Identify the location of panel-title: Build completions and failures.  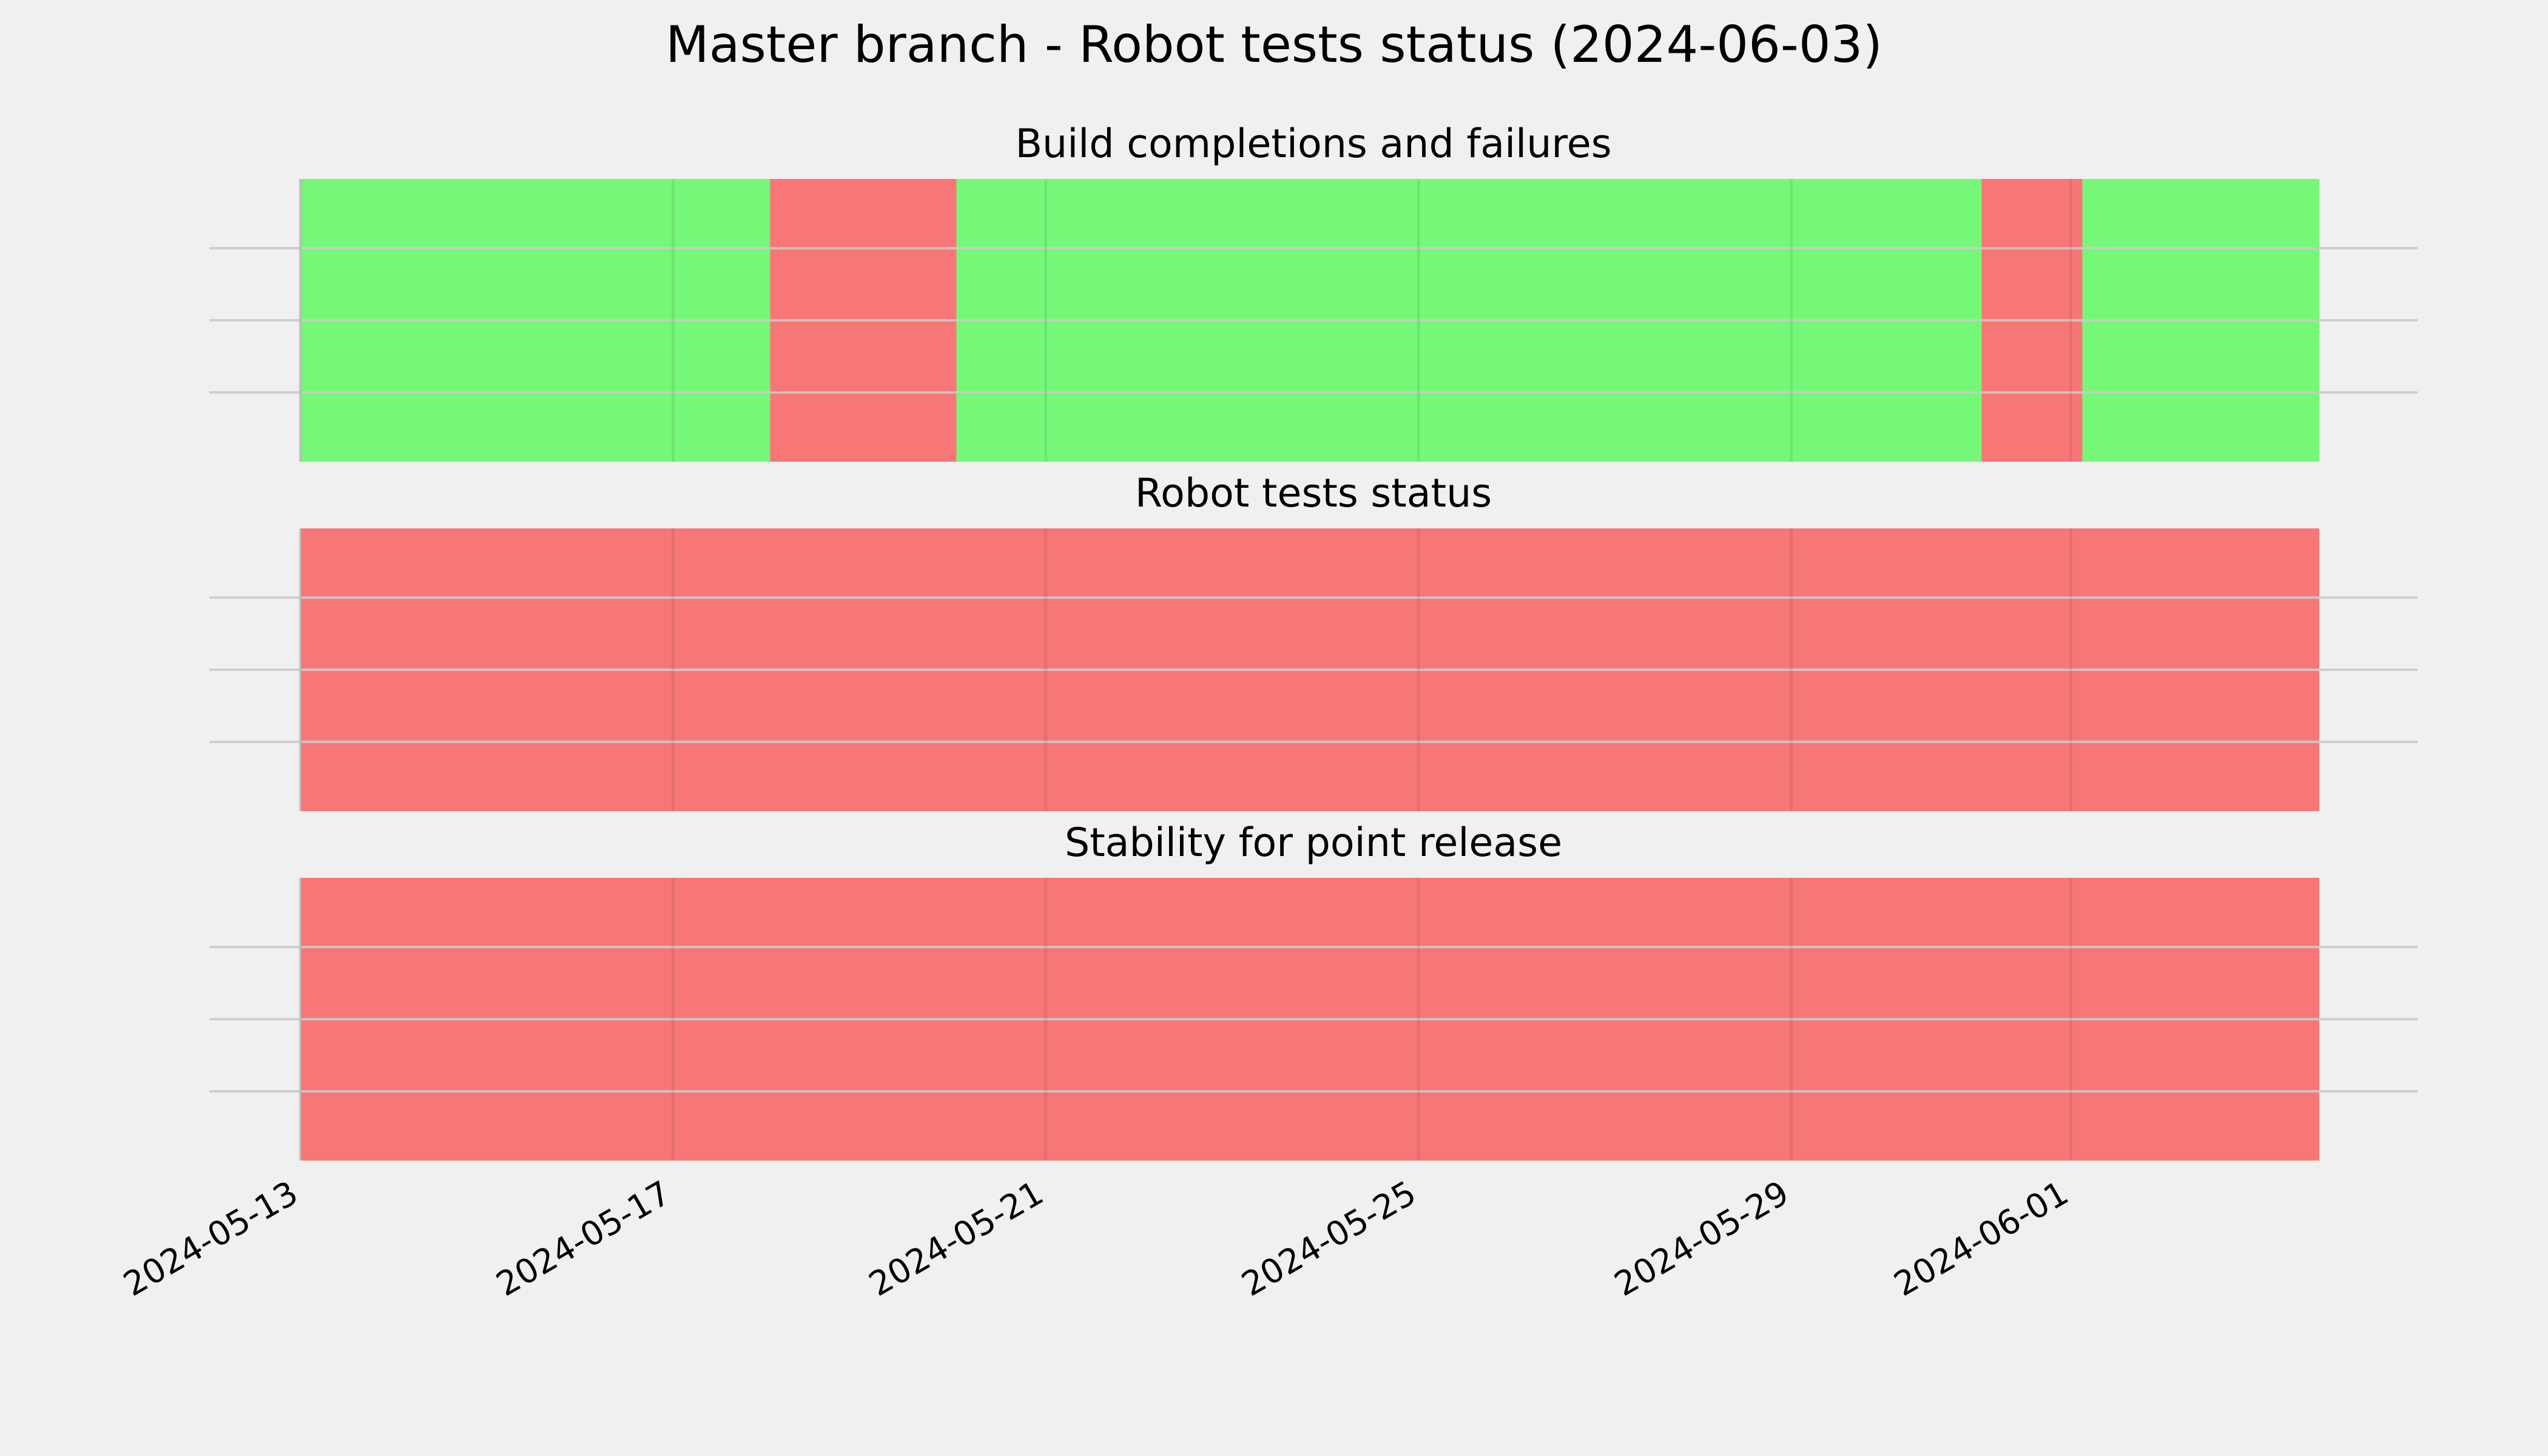
(1313, 144).